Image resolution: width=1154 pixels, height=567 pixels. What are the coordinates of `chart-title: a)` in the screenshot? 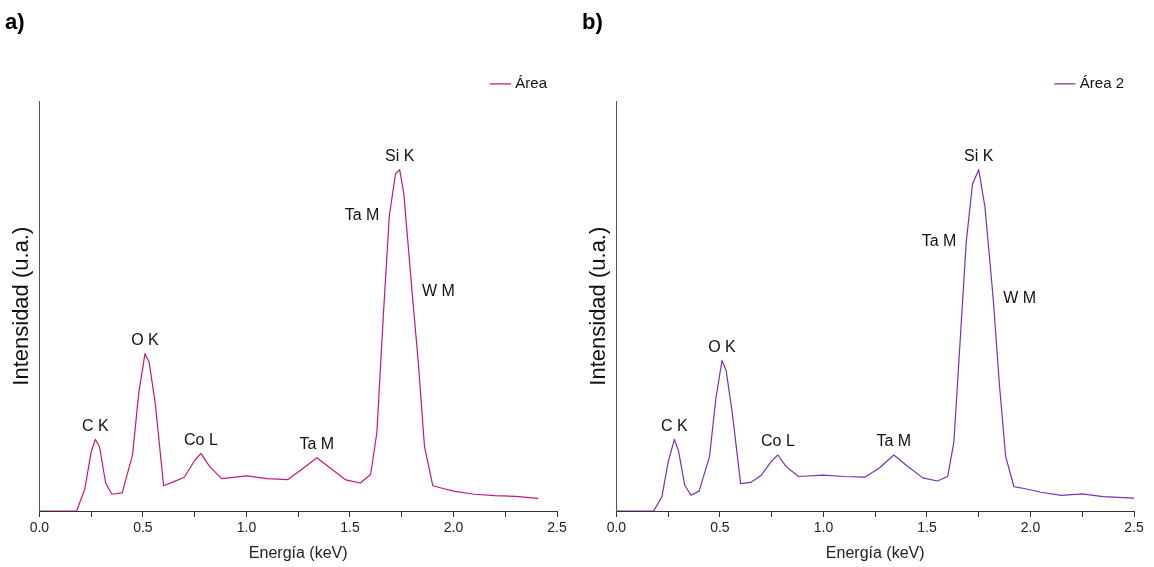 It's located at (15, 22).